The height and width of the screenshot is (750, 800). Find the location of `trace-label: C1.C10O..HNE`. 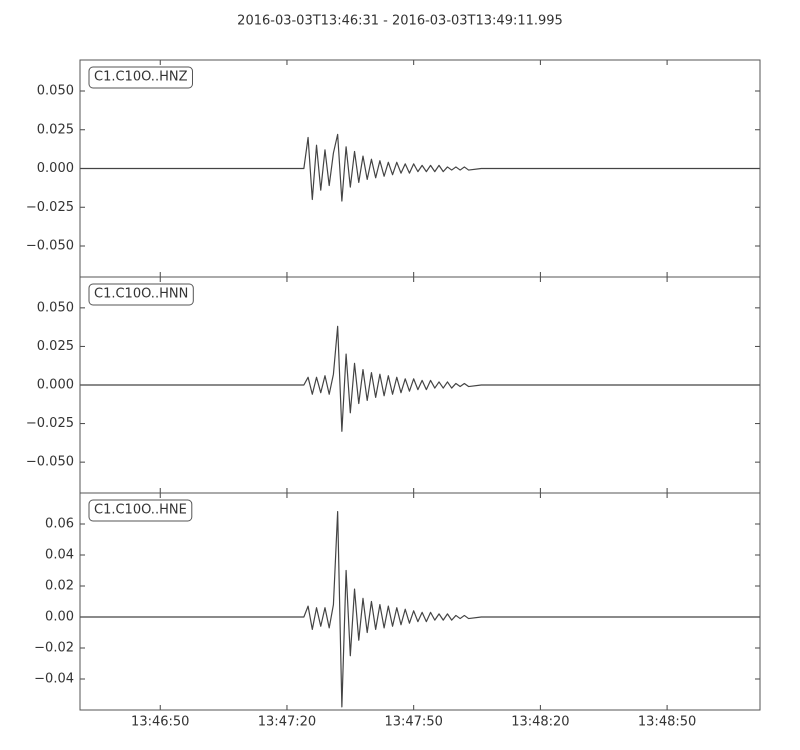

trace-label: C1.C10O..HNE is located at coordinates (140, 510).